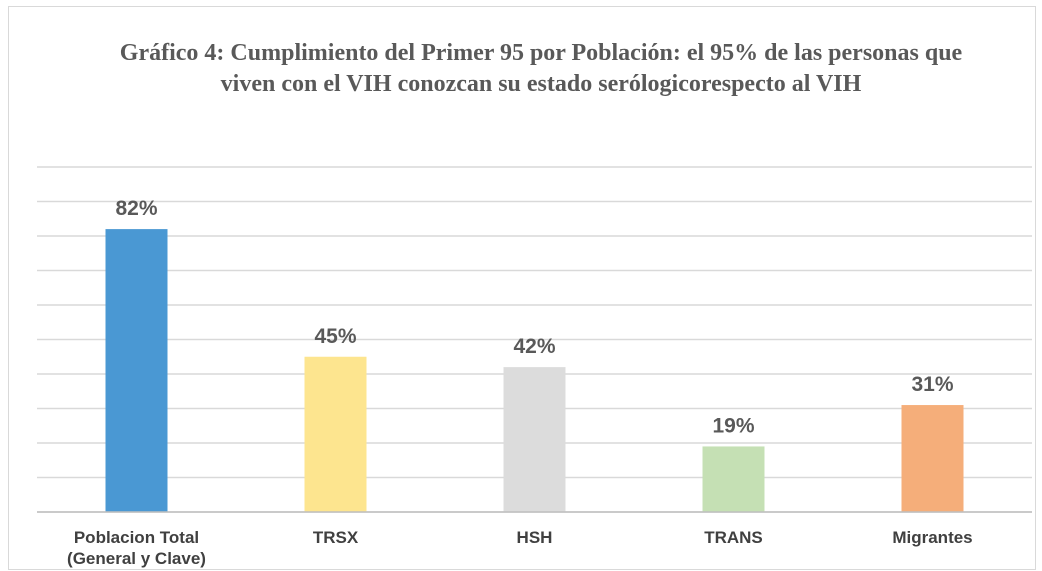 The image size is (1042, 571). Describe the element at coordinates (335, 537) in the screenshot. I see `x-tick-label: TRSX` at that location.